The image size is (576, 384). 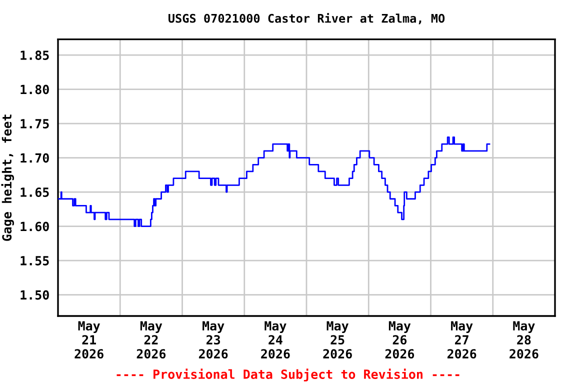 What do you see at coordinates (524, 340) in the screenshot?
I see `x-tick-label: May 28 2026` at bounding box center [524, 340].